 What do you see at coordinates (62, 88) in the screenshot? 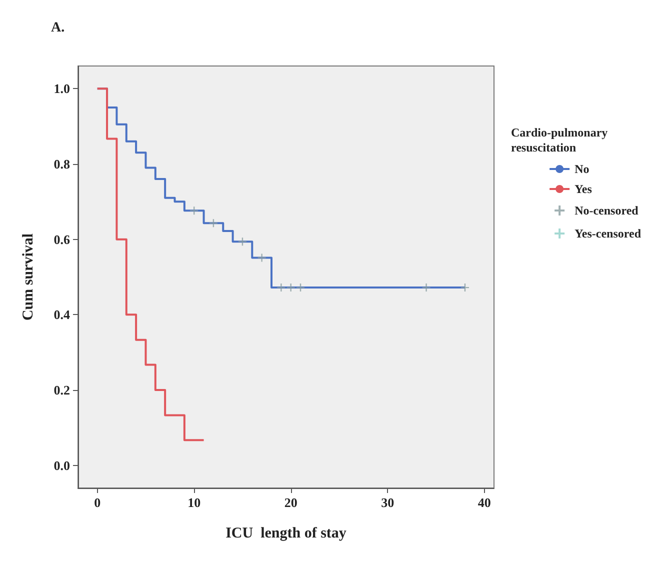
I see `y-tick-label: 1.0` at bounding box center [62, 88].